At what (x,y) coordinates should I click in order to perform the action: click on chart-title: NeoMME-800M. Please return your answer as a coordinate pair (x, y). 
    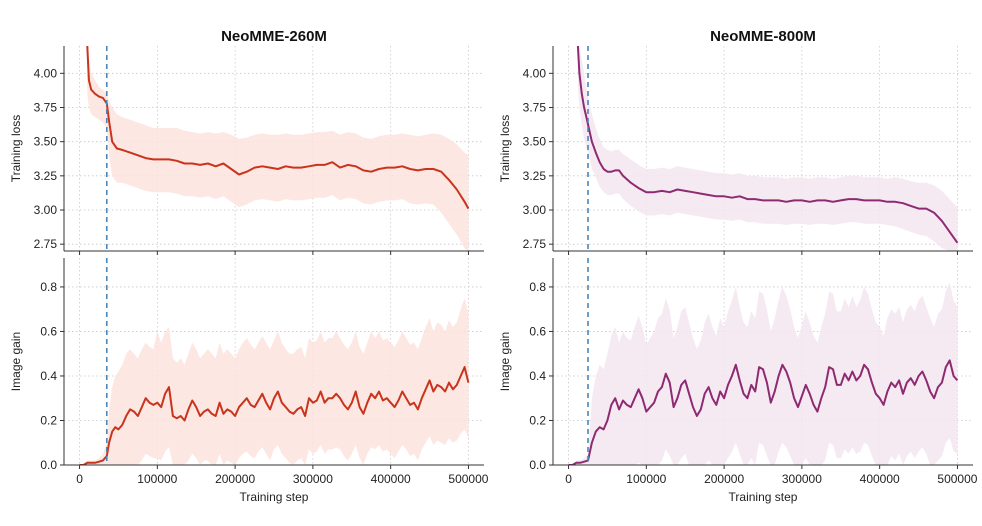
    Looking at the image, I should click on (763, 36).